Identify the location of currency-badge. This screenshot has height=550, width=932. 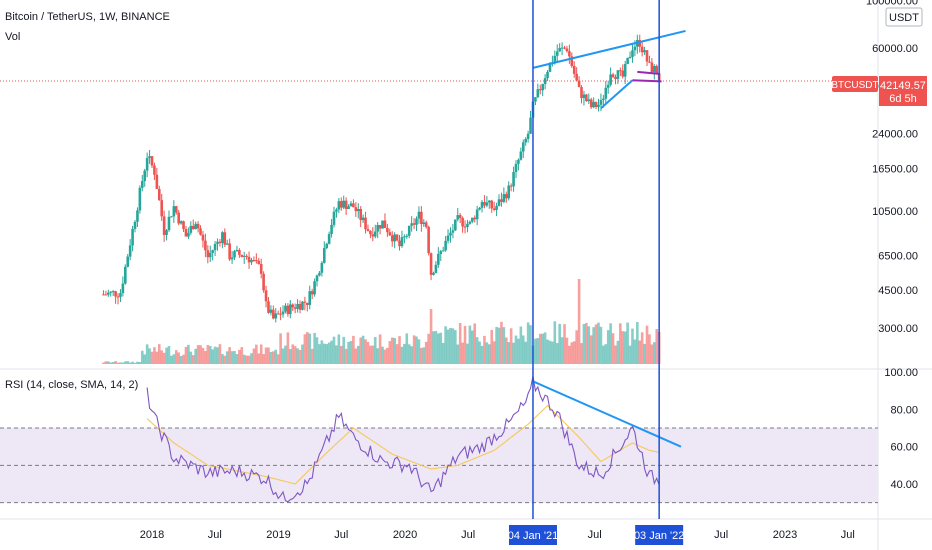
(904, 17).